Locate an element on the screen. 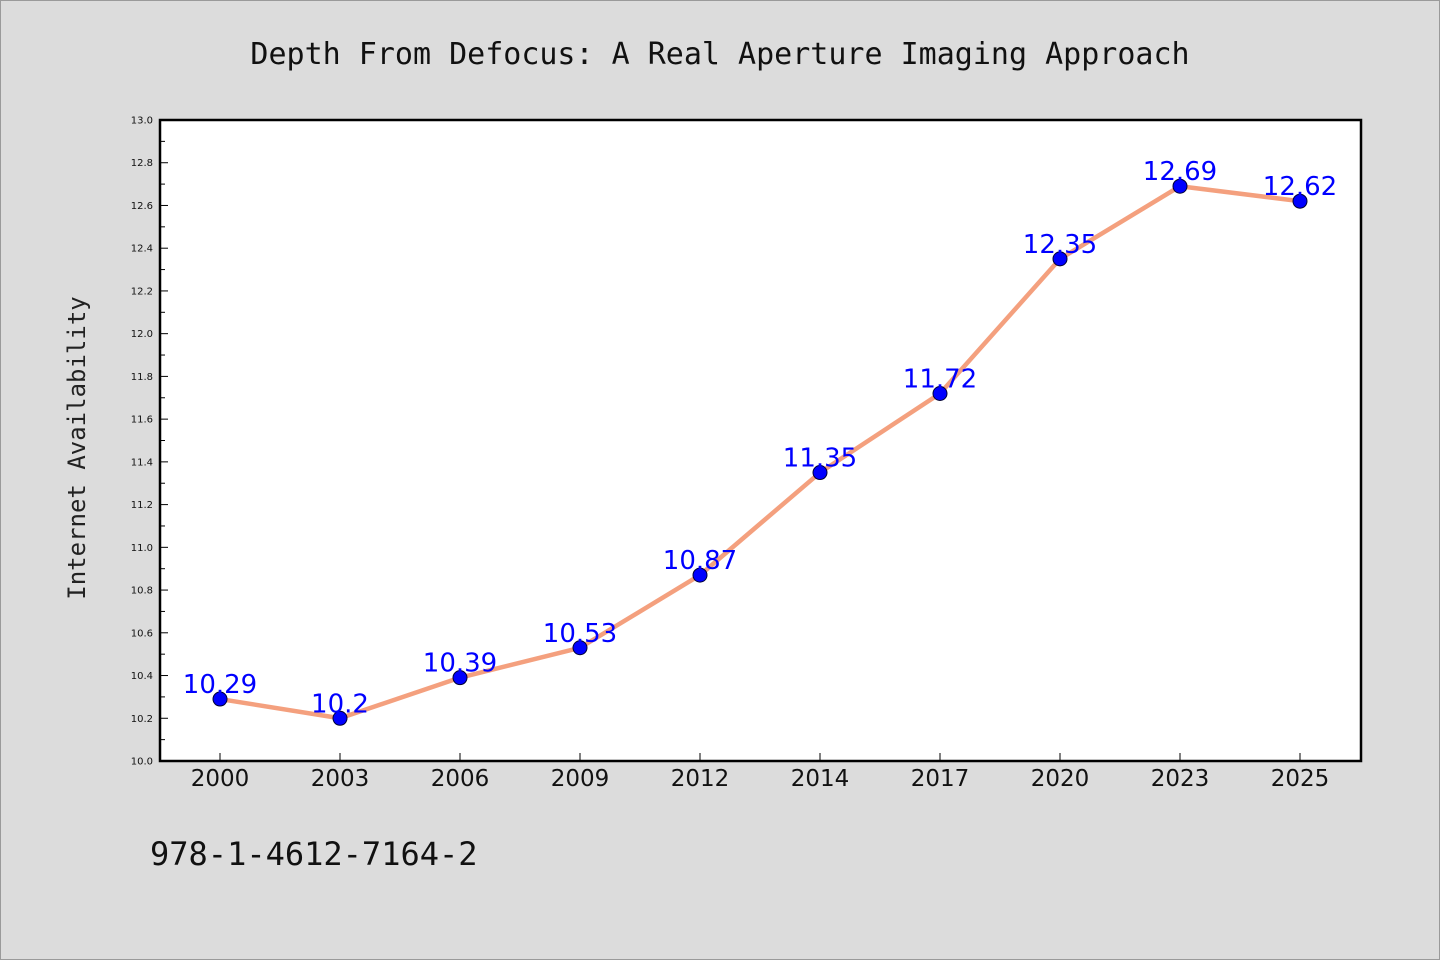 The image size is (1440, 960). data-label: 10.53 is located at coordinates (580, 634).